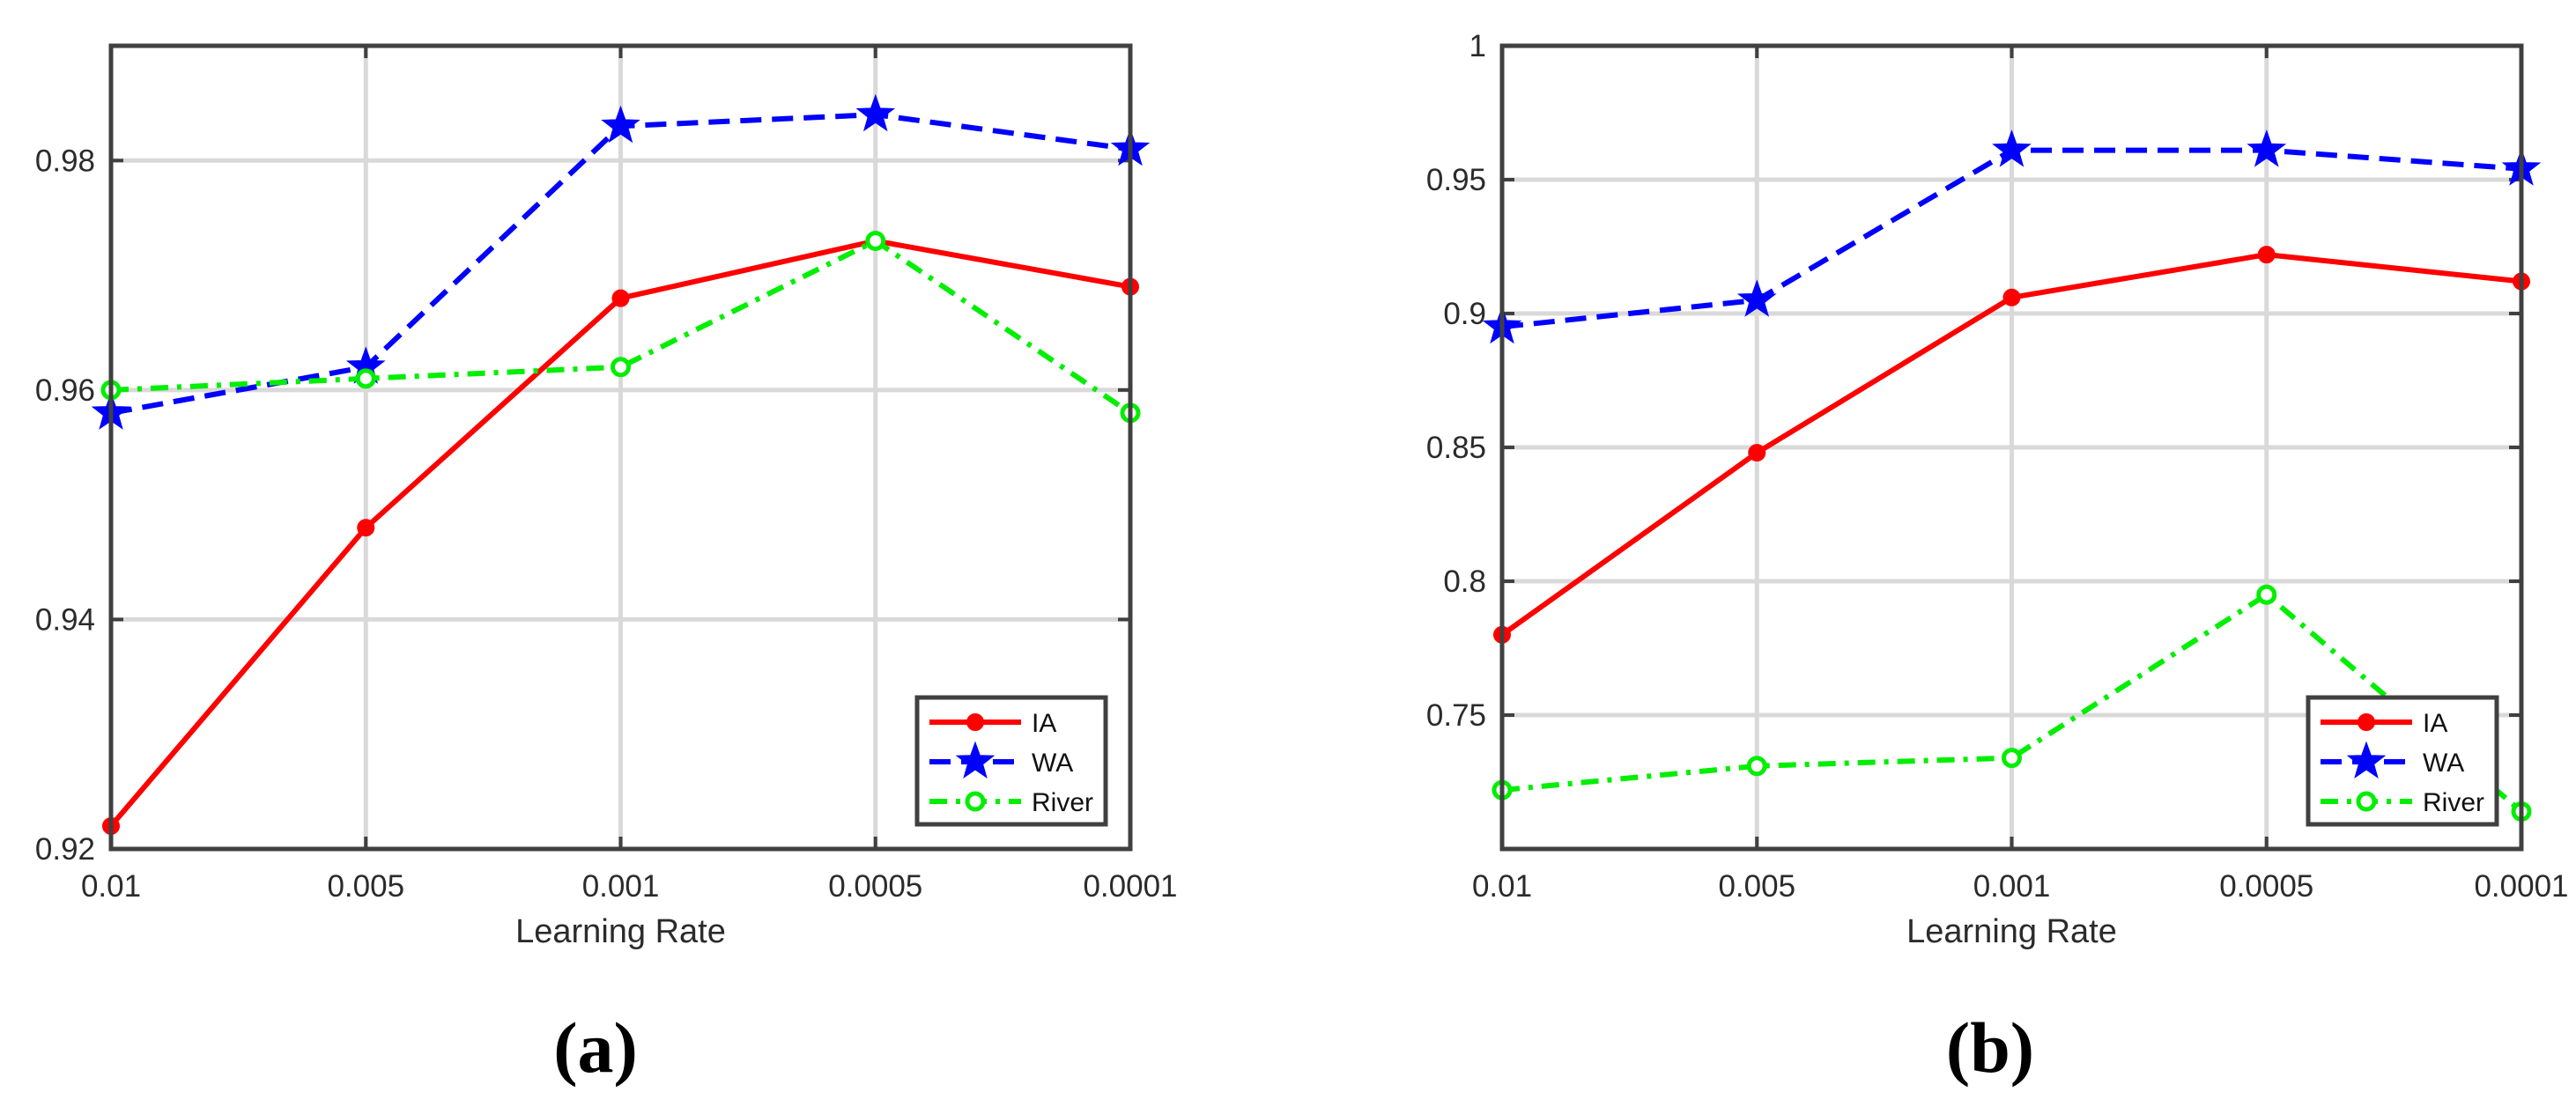 The image size is (2576, 1107). What do you see at coordinates (1456, 180) in the screenshot?
I see `y-tick-label: 0.95` at bounding box center [1456, 180].